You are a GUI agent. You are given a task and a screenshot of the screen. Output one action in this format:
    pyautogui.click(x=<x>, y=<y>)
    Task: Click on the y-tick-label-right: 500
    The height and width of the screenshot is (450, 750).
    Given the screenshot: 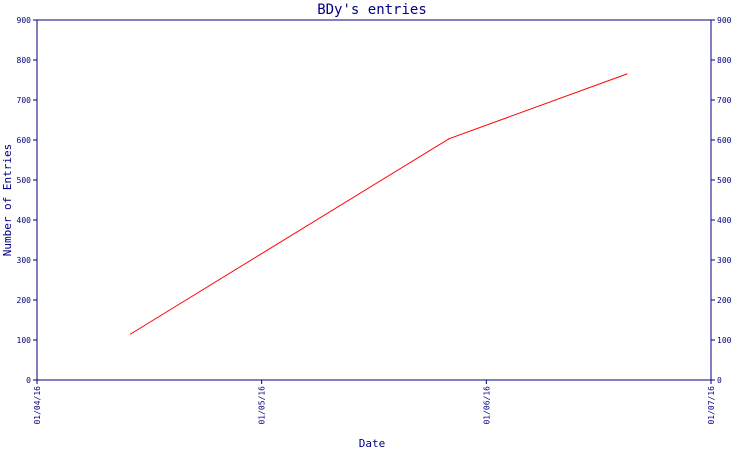 What is the action you would take?
    pyautogui.click(x=724, y=180)
    